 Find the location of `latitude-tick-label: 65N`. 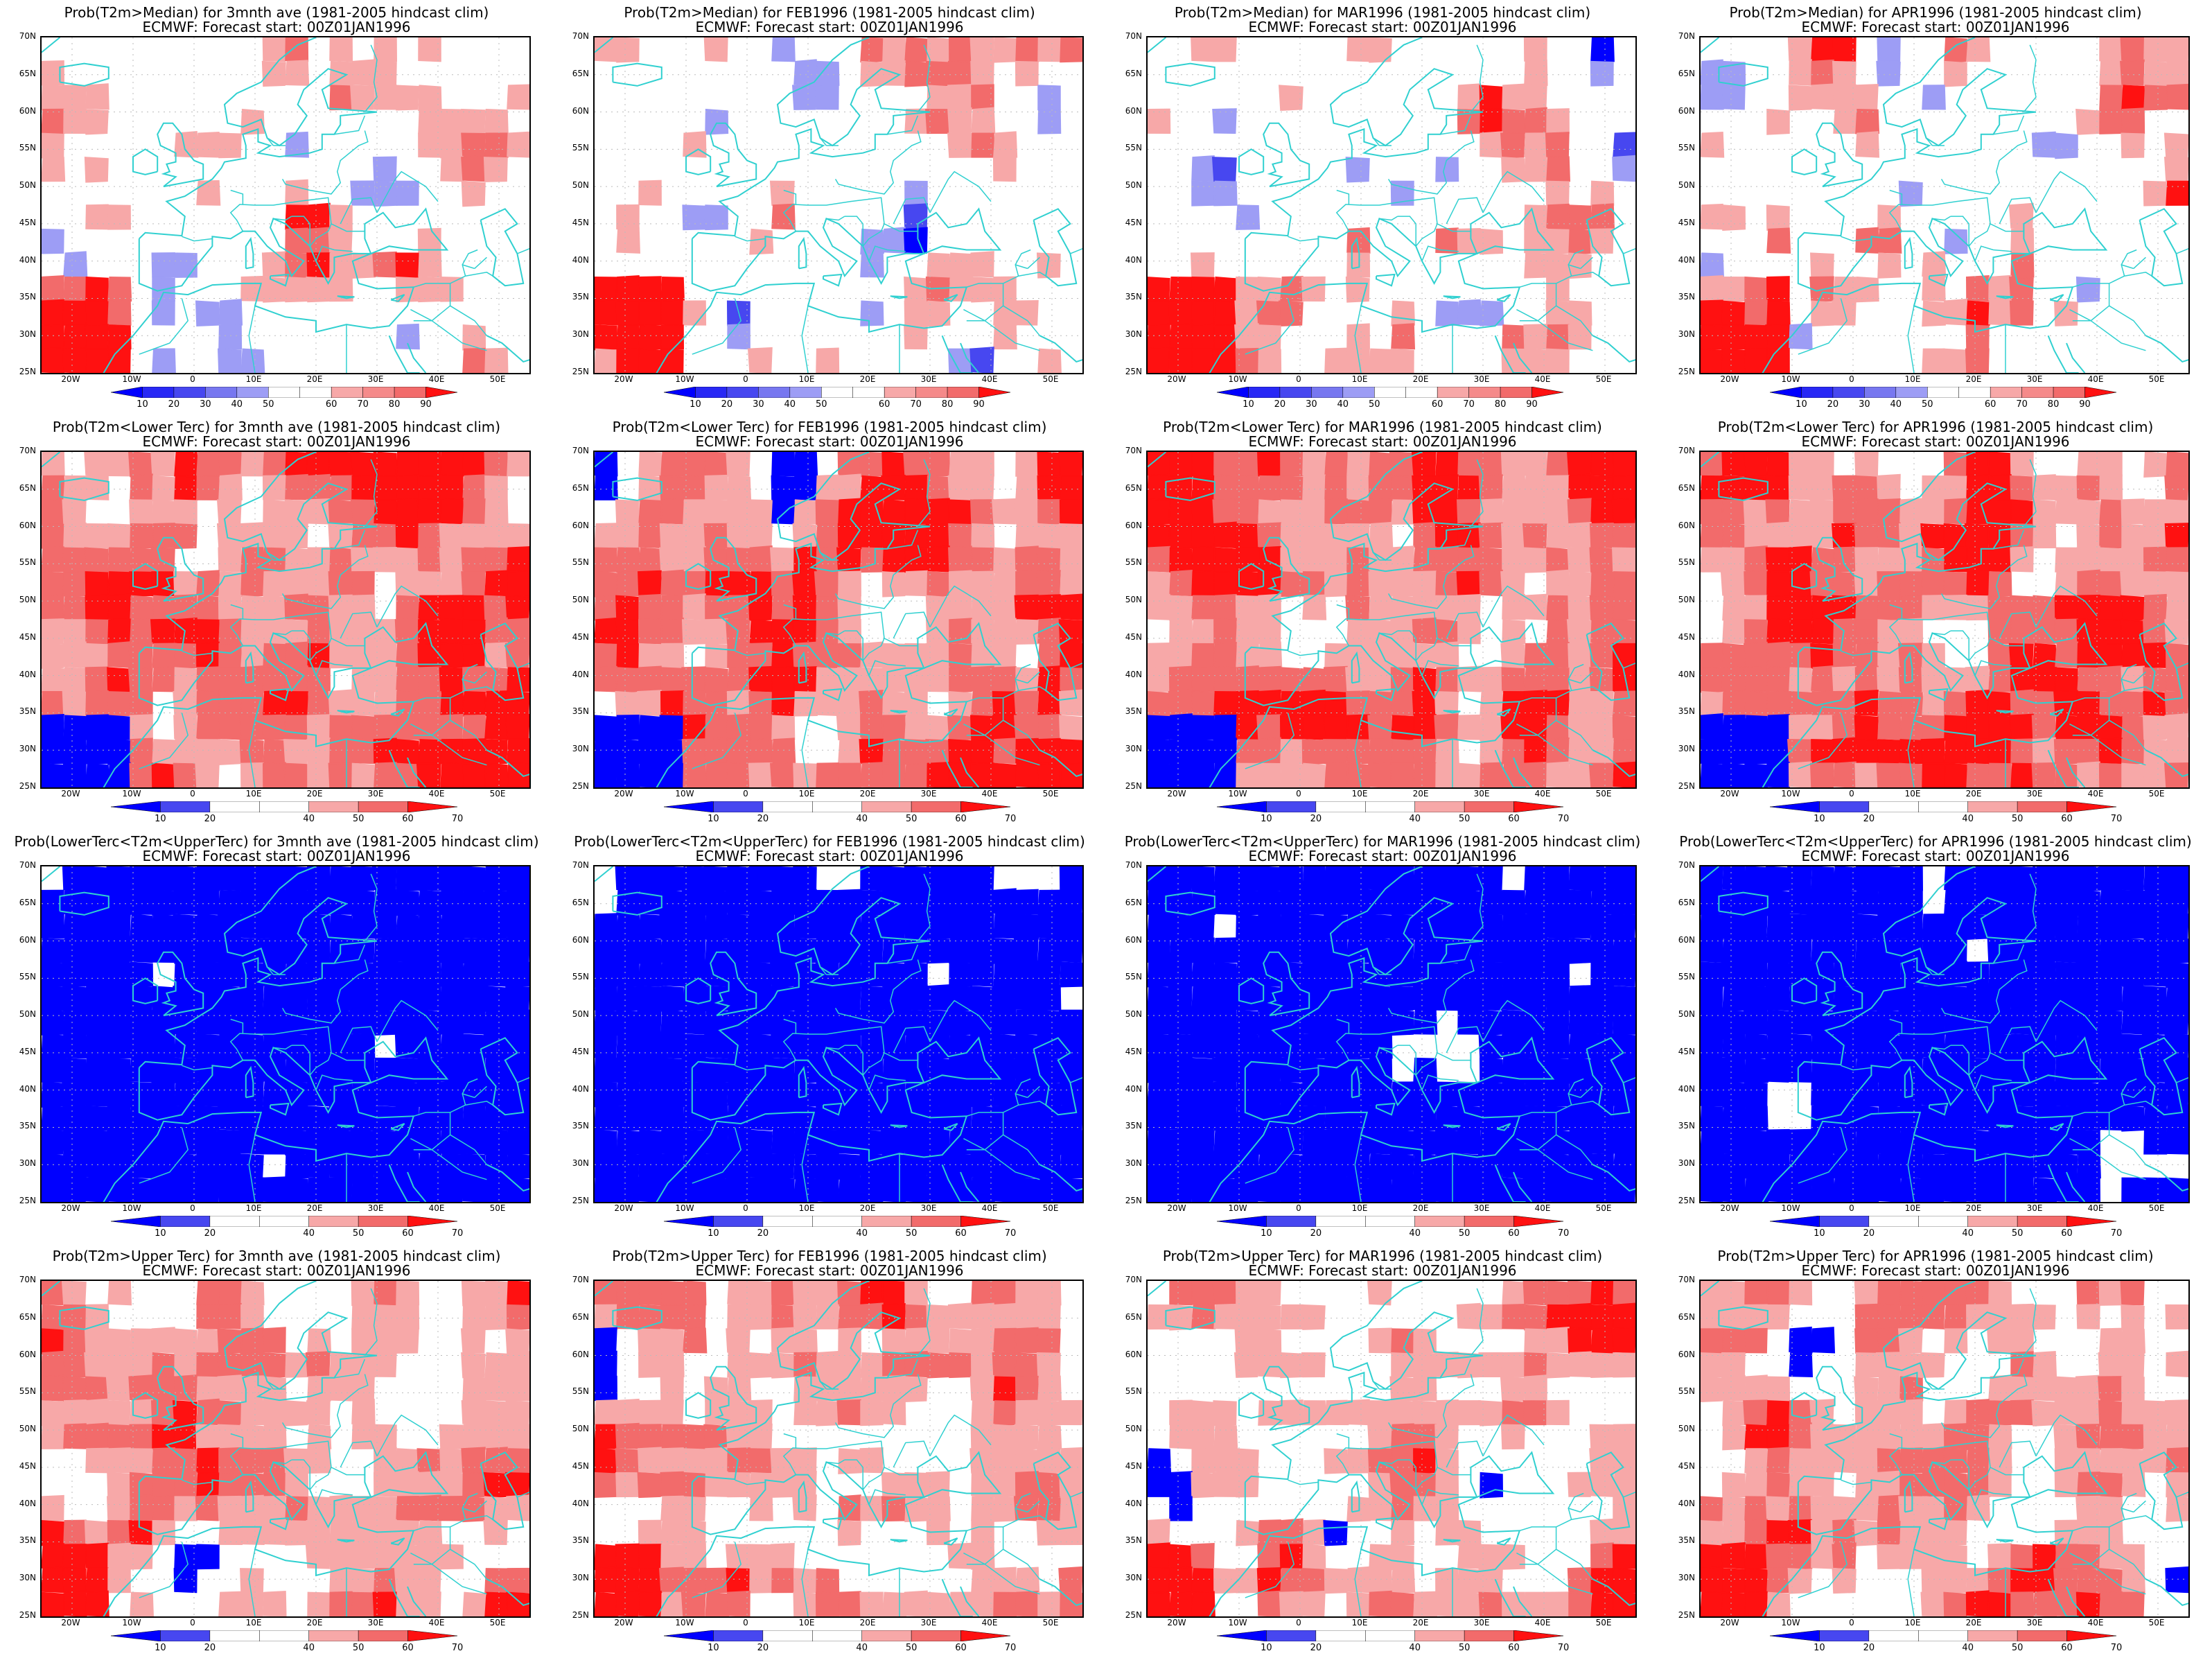

latitude-tick-label: 65N is located at coordinates (1133, 73).